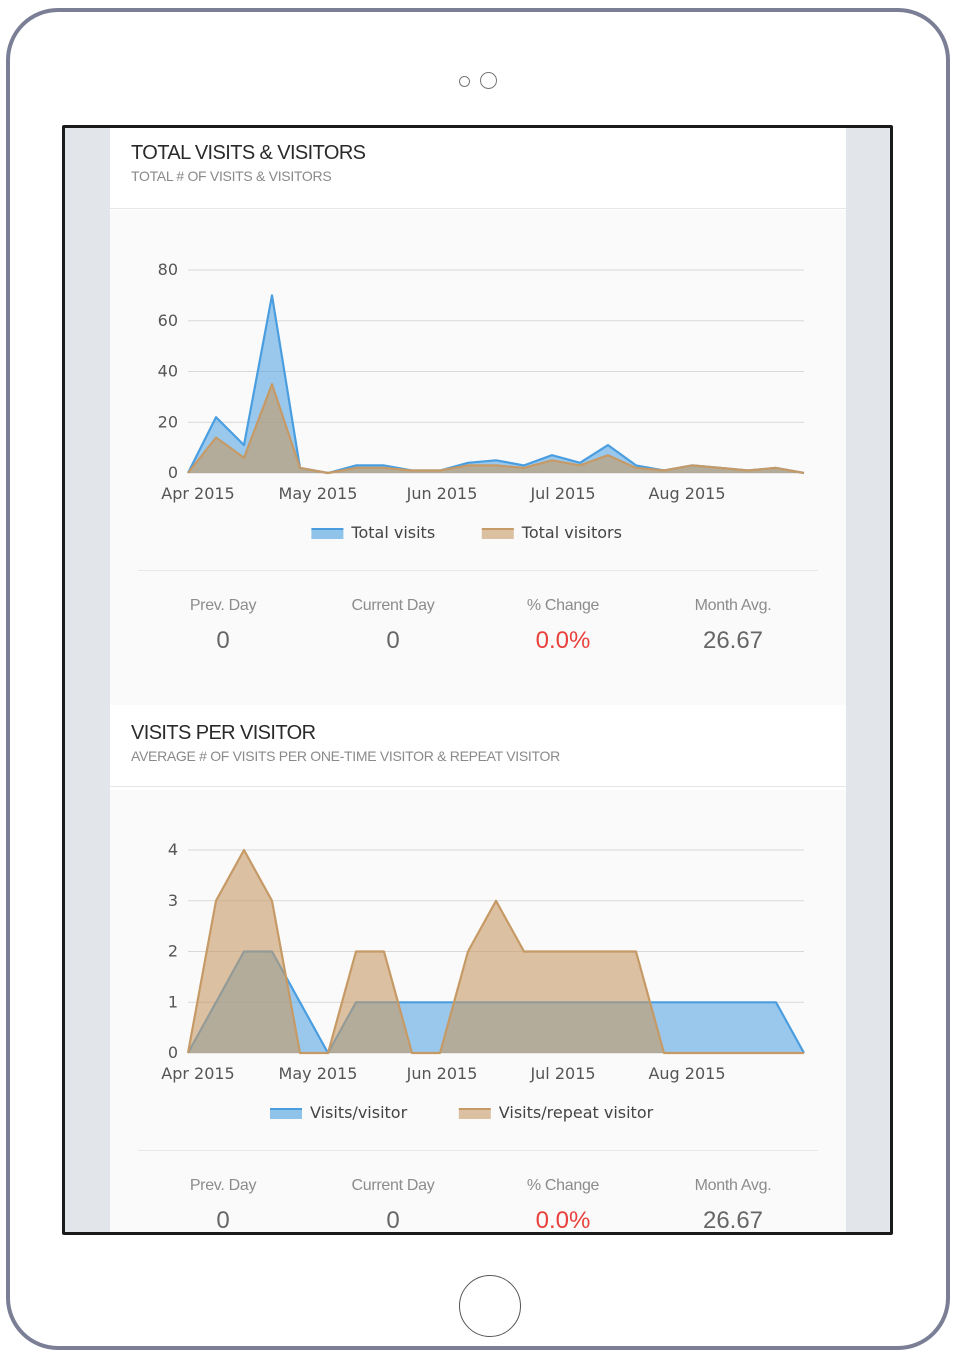 The image size is (960, 1371). Describe the element at coordinates (173, 1001) in the screenshot. I see `y-tick-label: 1` at that location.